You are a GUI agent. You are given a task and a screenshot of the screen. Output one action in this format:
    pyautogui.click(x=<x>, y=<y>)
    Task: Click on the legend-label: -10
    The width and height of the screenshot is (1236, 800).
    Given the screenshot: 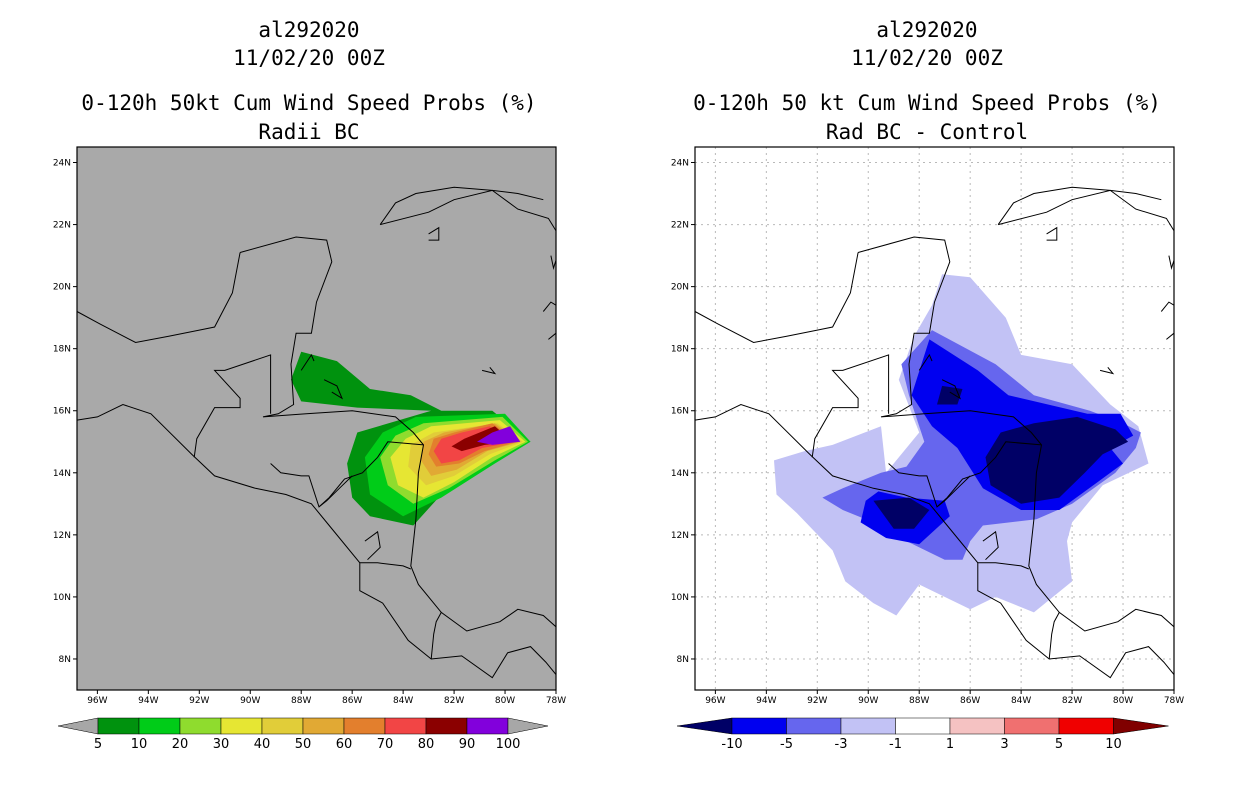 What is the action you would take?
    pyautogui.click(x=731, y=744)
    